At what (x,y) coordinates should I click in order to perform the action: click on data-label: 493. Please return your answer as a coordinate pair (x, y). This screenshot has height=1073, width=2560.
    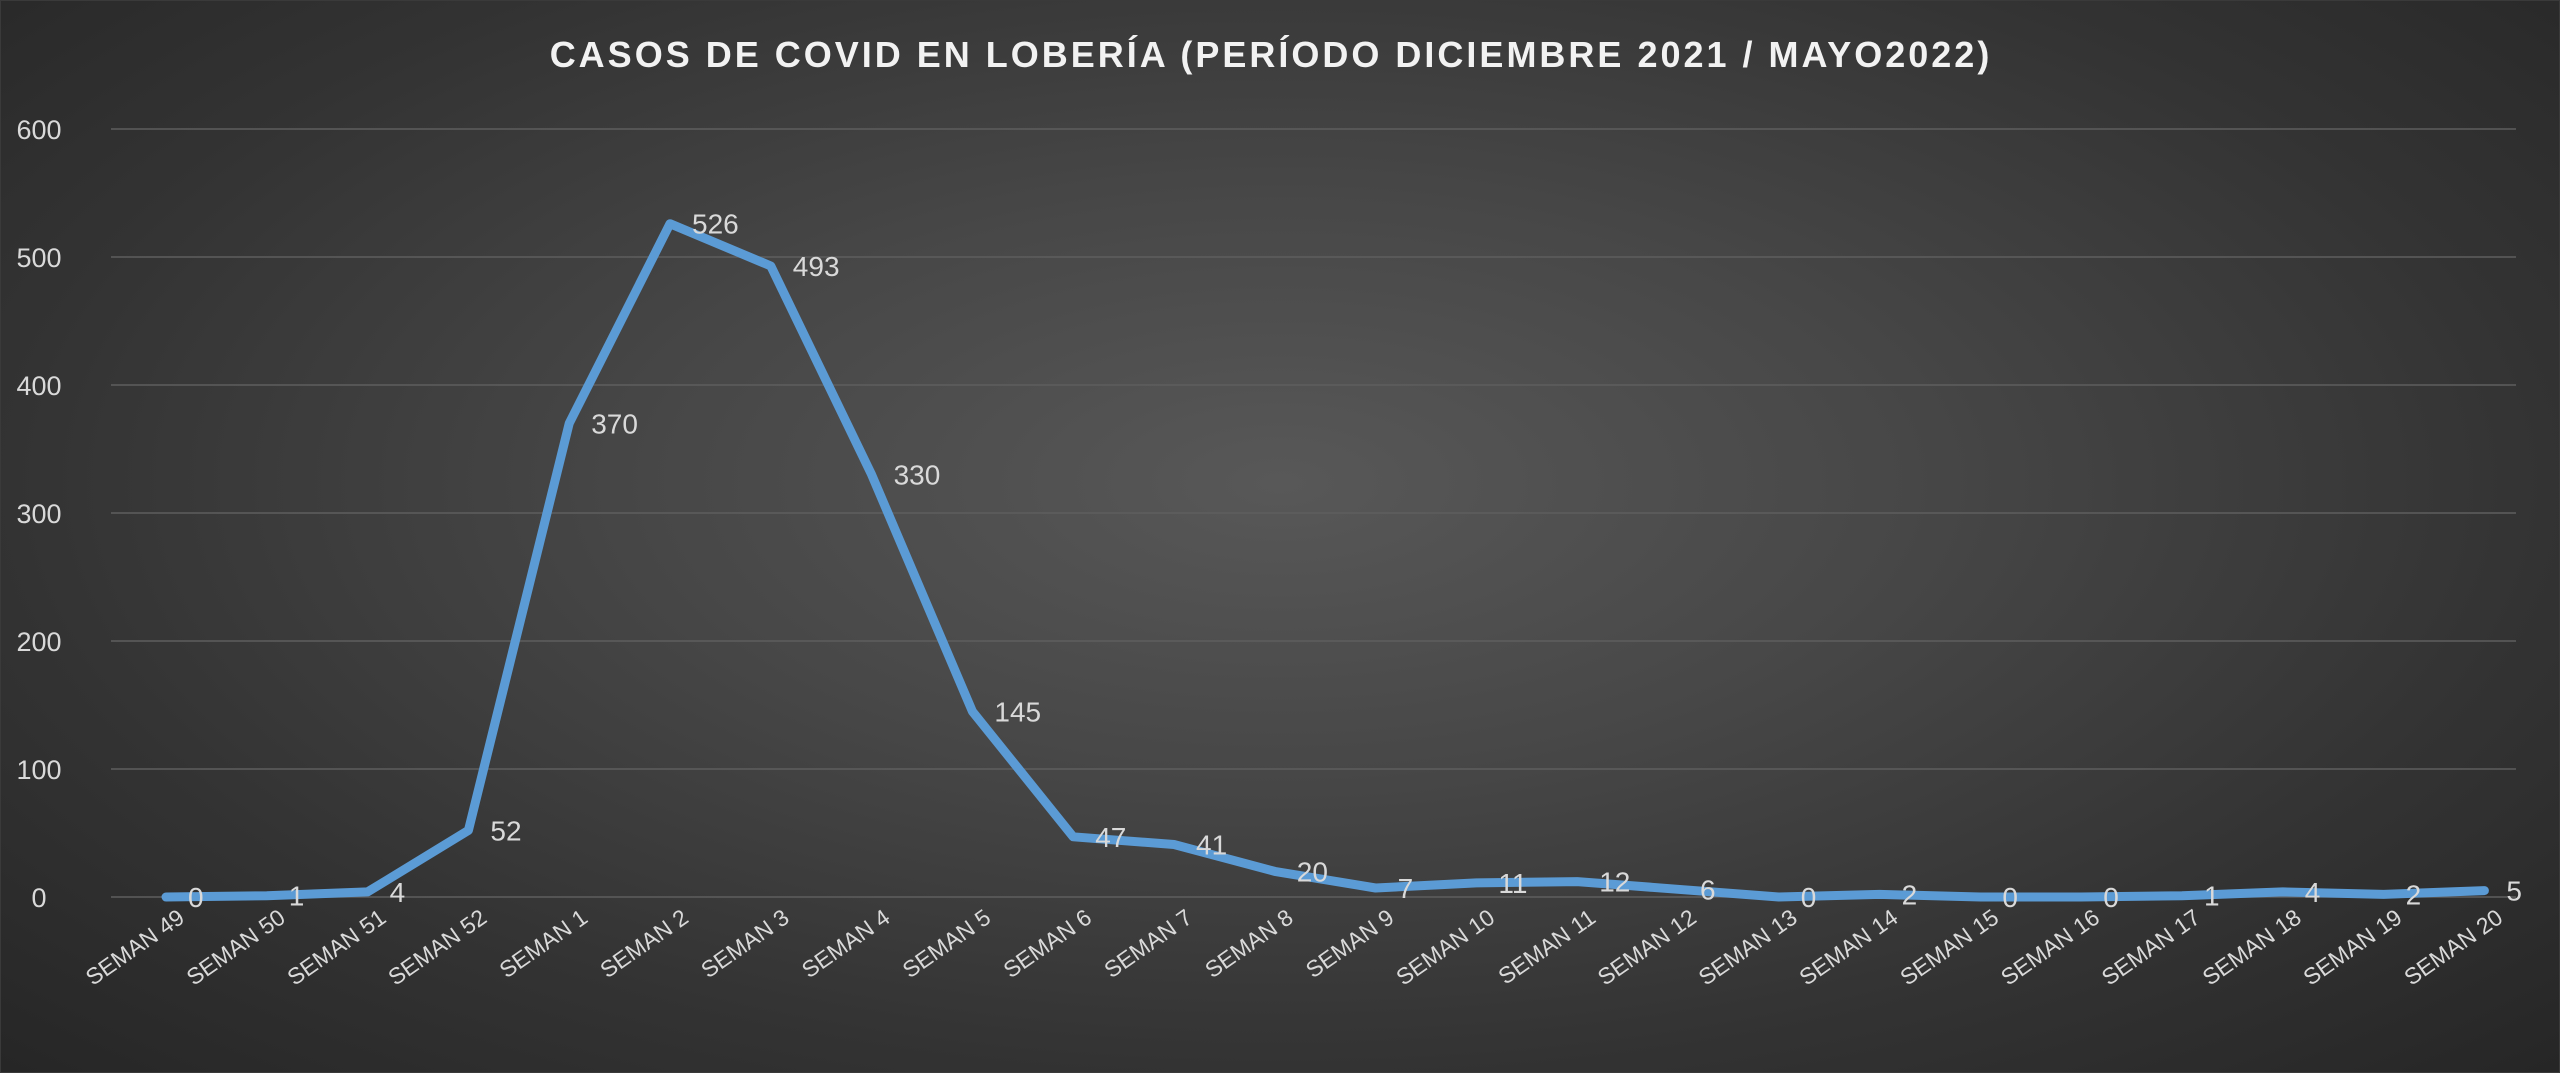
    Looking at the image, I should click on (816, 266).